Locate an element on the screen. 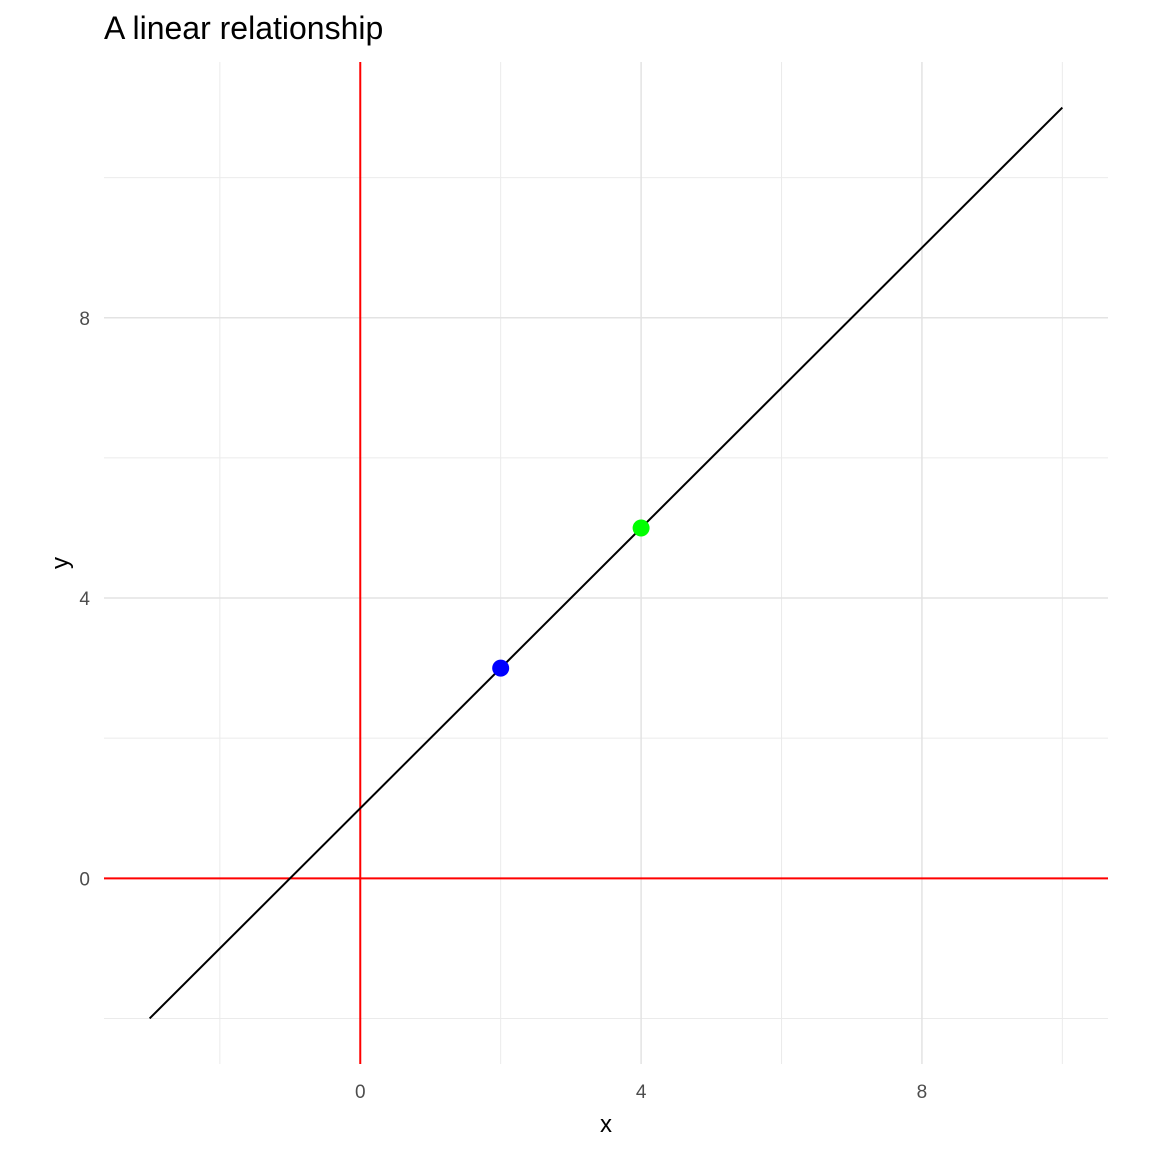 This screenshot has width=1152, height=1152. chart-title: A linear relationship is located at coordinates (244, 28).